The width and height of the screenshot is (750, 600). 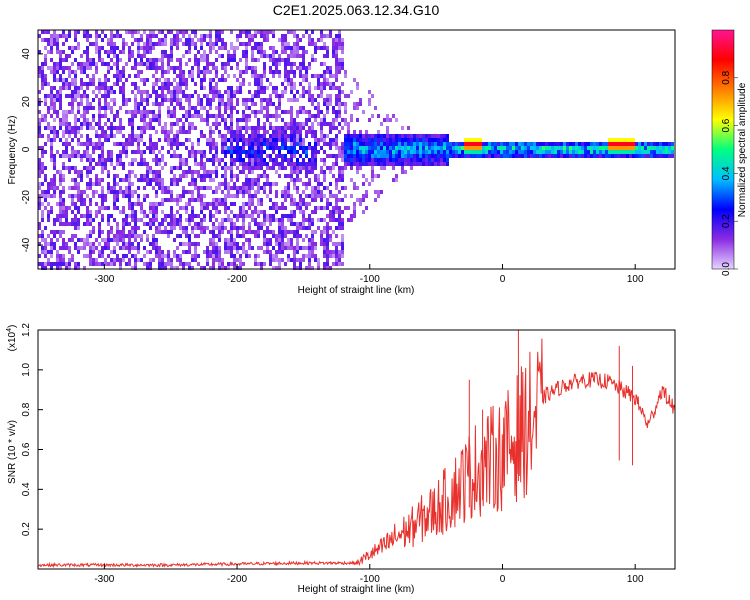 What do you see at coordinates (356, 290) in the screenshot?
I see `spectrogram-x-label: Height of straight line (km)` at bounding box center [356, 290].